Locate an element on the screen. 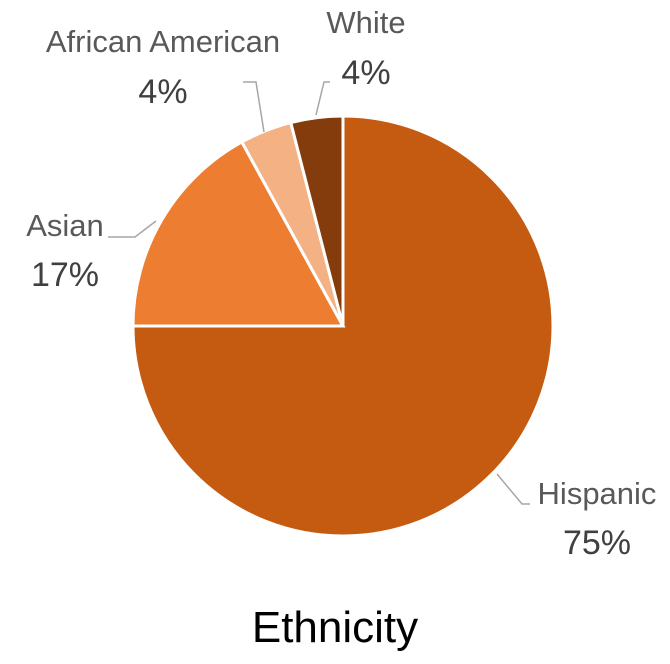 This screenshot has height=664, width=670. value-label-hispanic: 75% is located at coordinates (597, 543).